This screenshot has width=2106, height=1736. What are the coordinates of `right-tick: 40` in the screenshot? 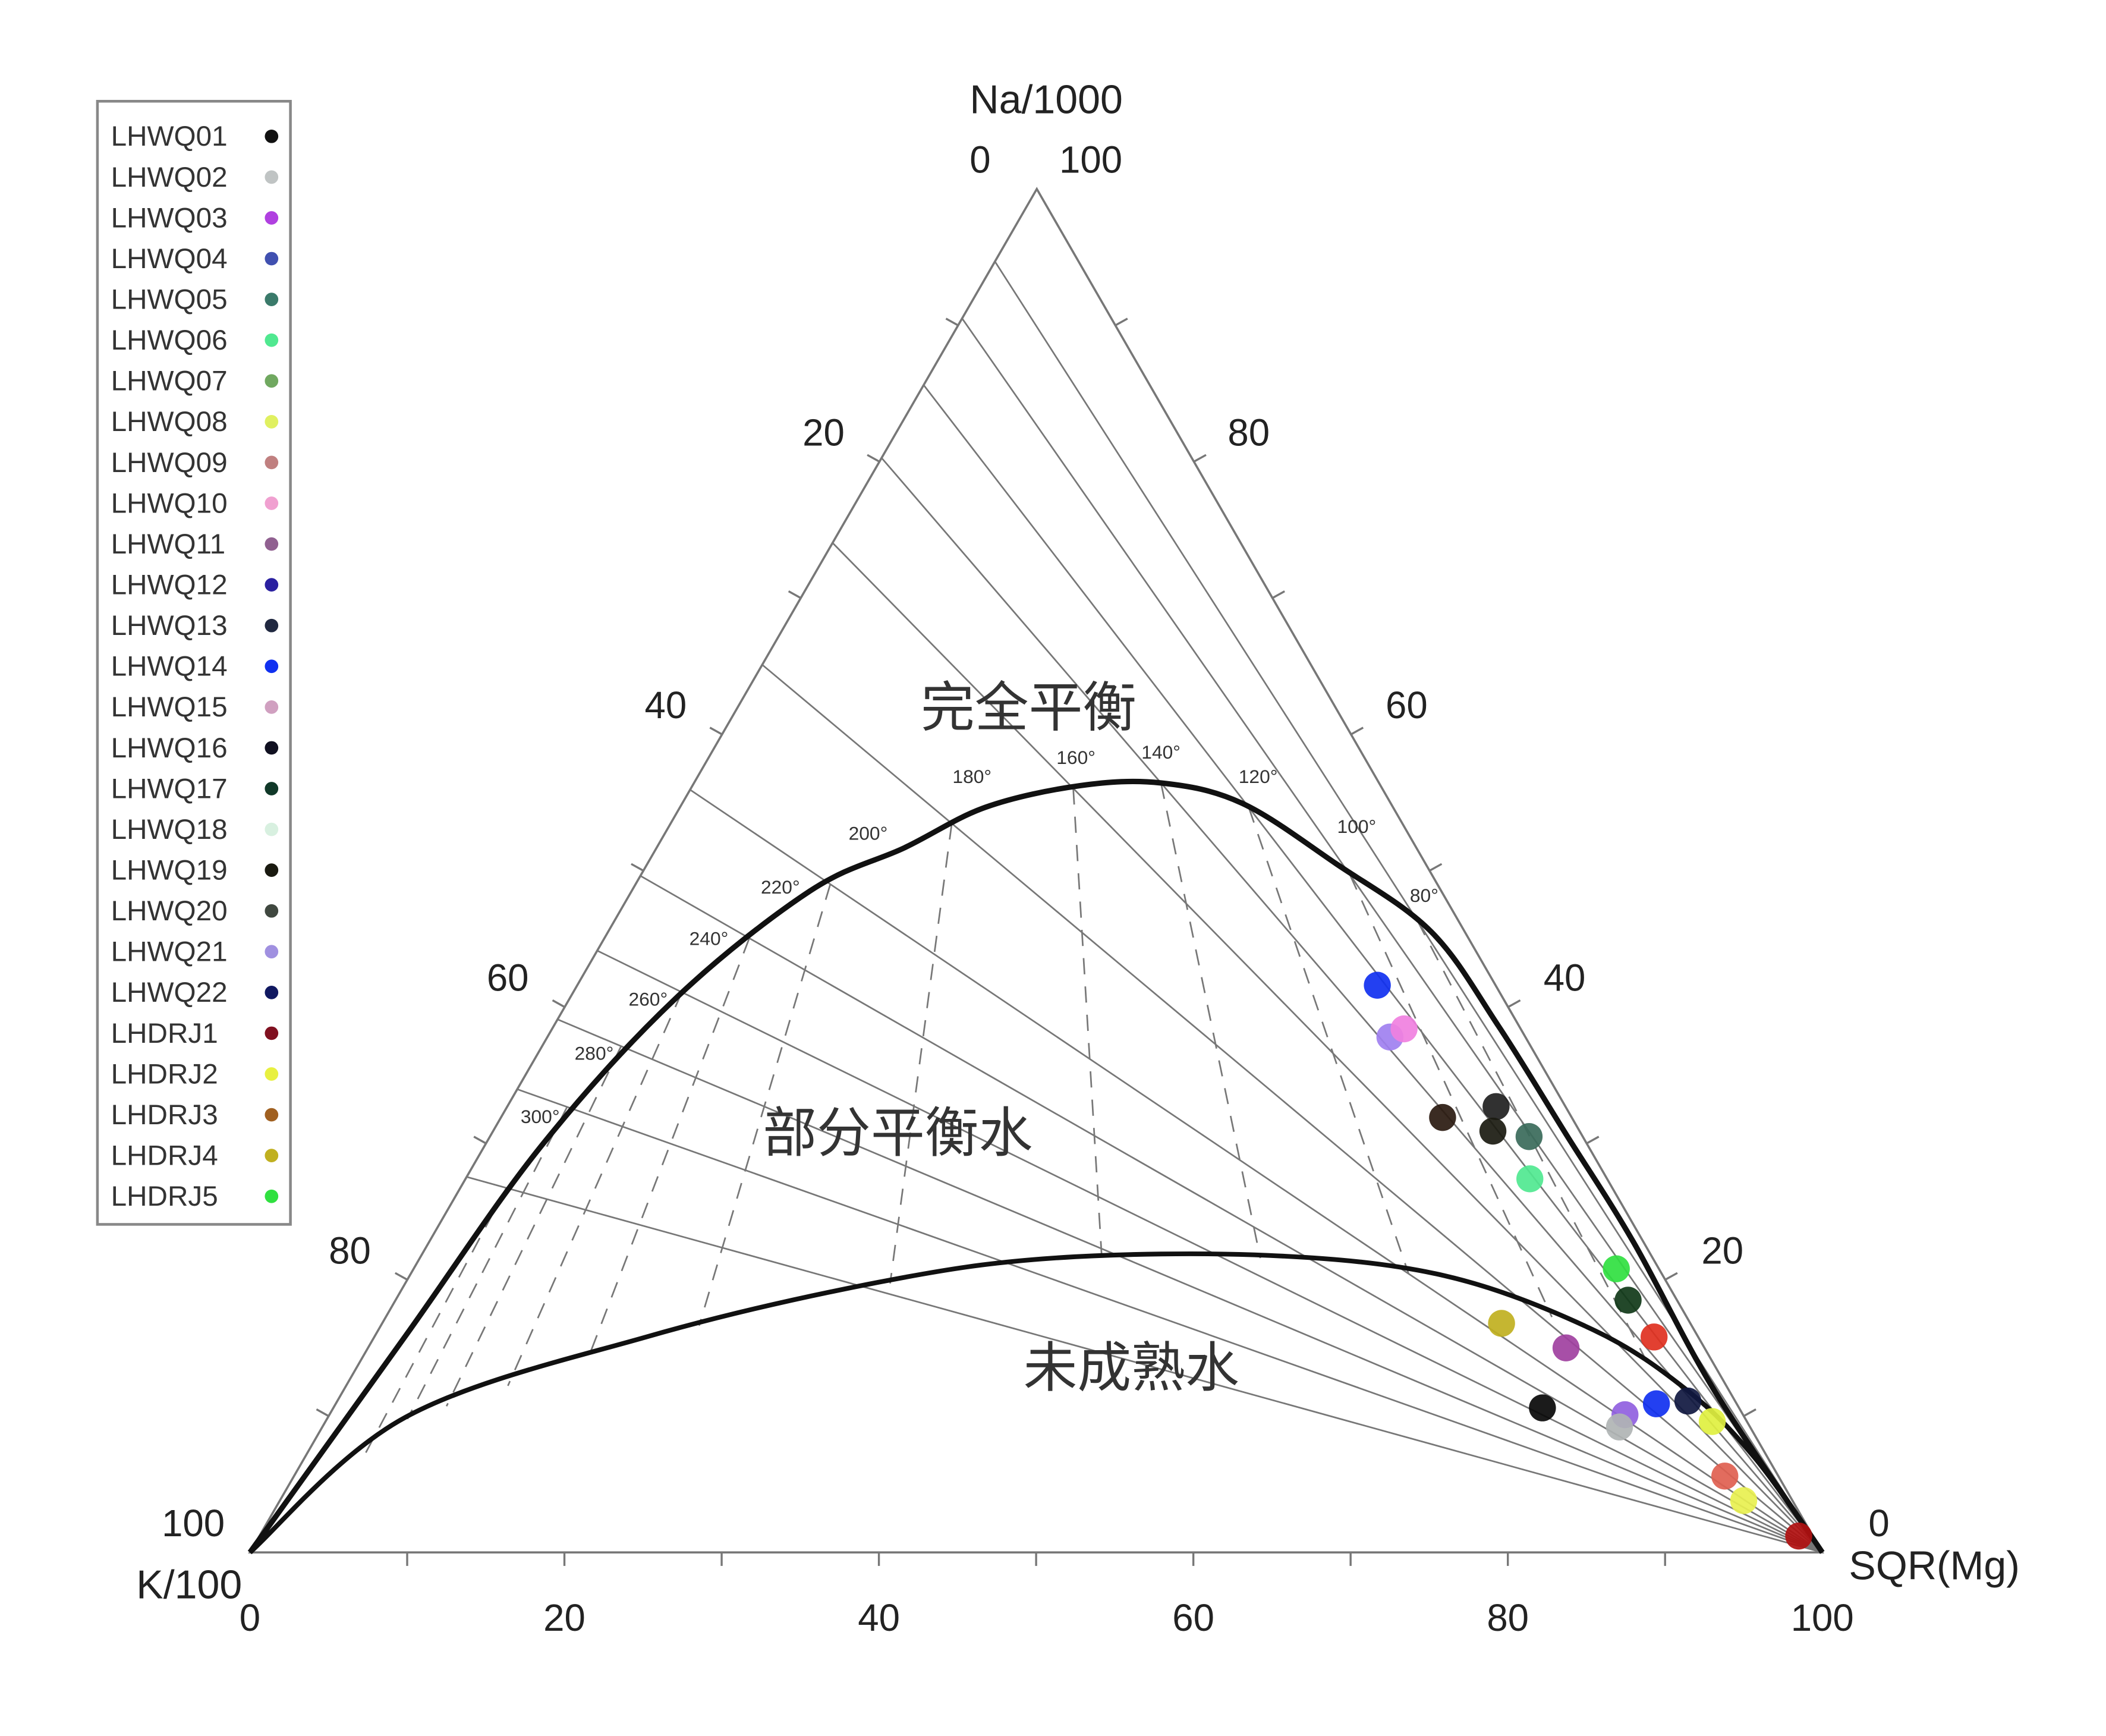 It's located at (1565, 978).